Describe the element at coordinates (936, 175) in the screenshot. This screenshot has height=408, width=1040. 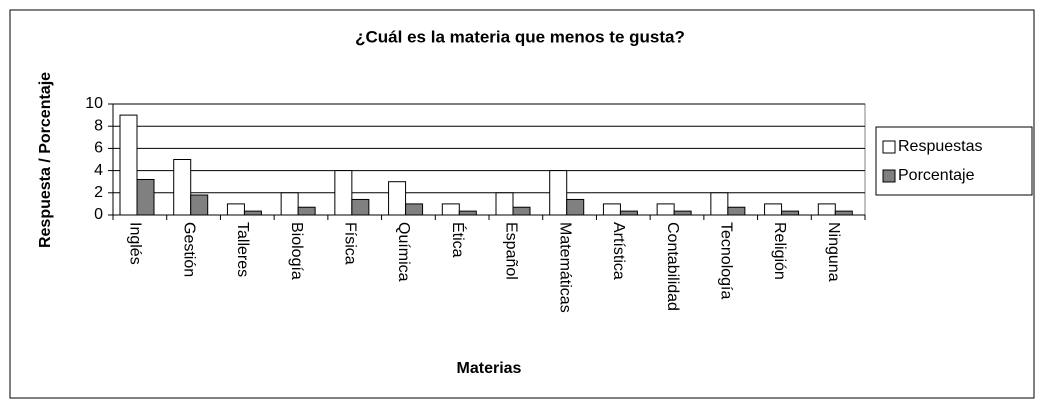
I see `legend-label: Porcentaje` at that location.